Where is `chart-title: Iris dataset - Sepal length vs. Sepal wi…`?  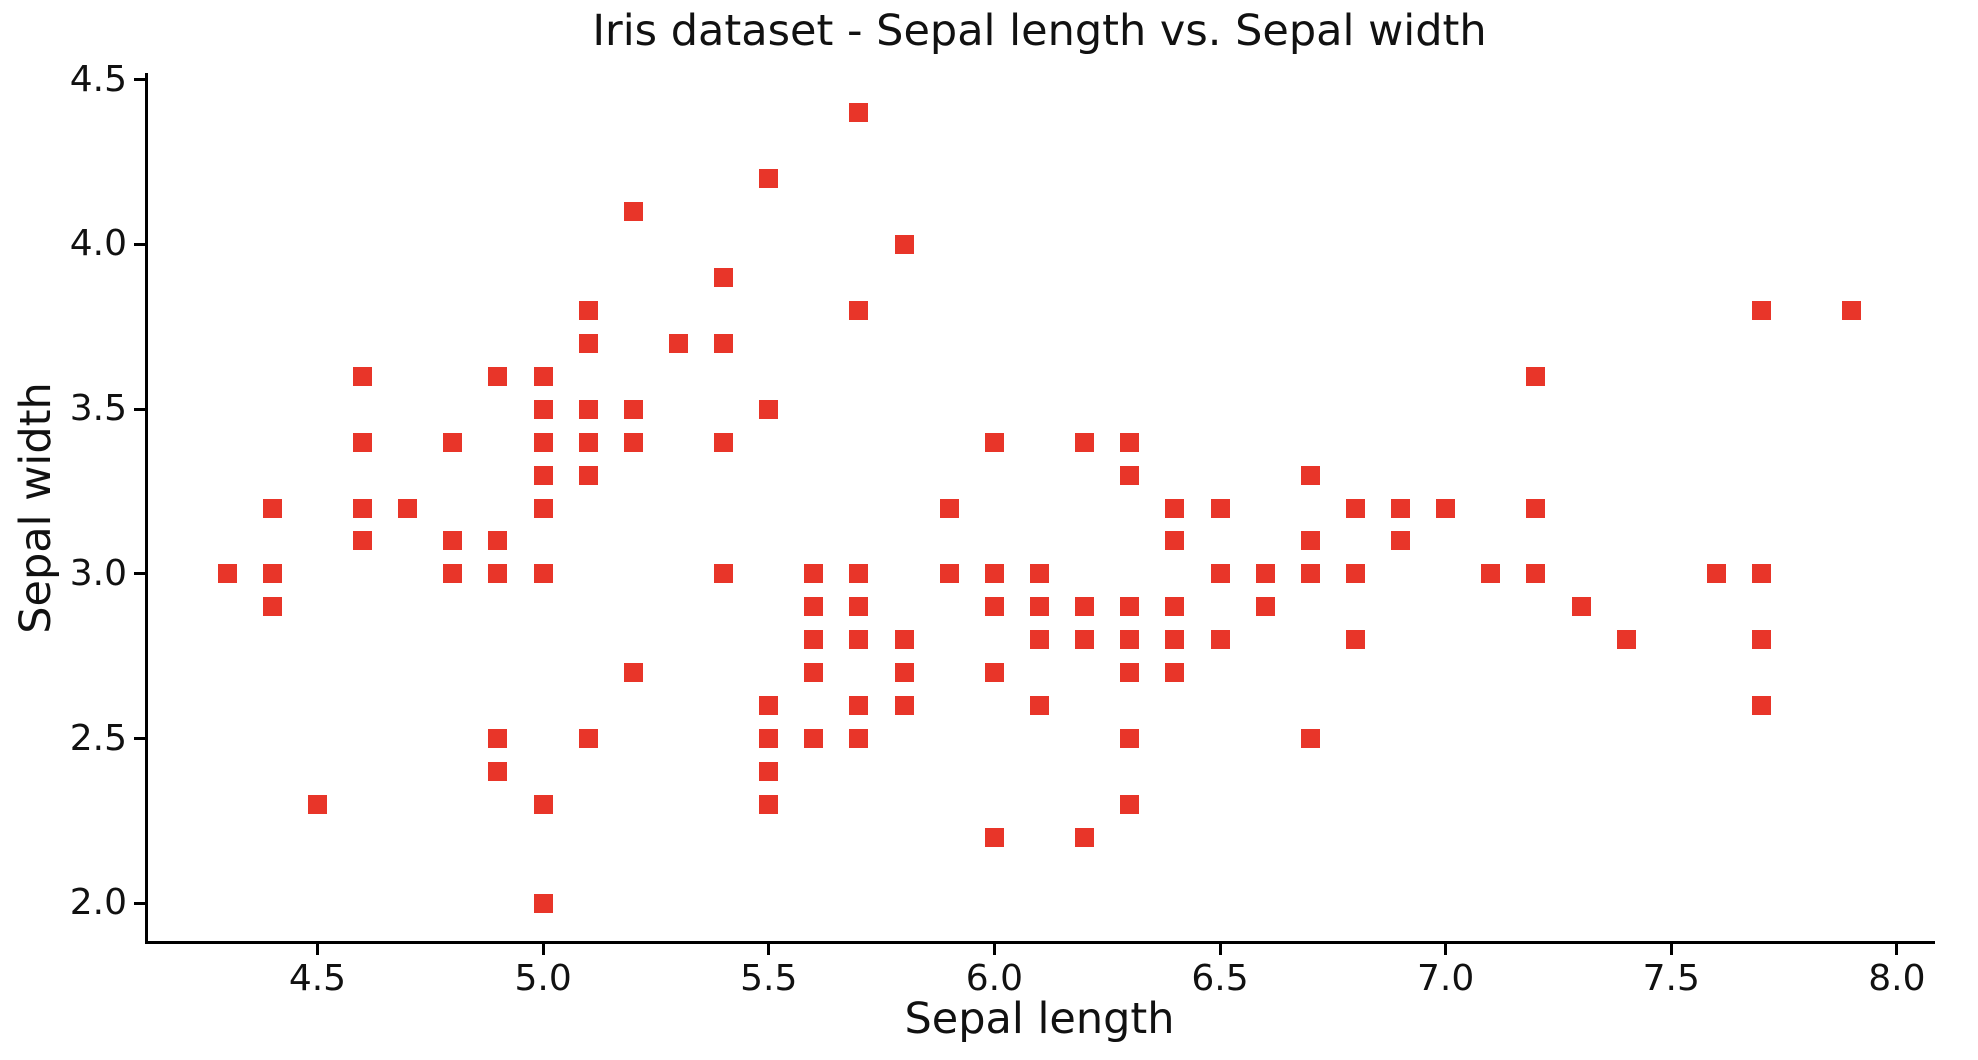
chart-title: Iris dataset - Sepal length vs. Sepal wi… is located at coordinates (1039, 31).